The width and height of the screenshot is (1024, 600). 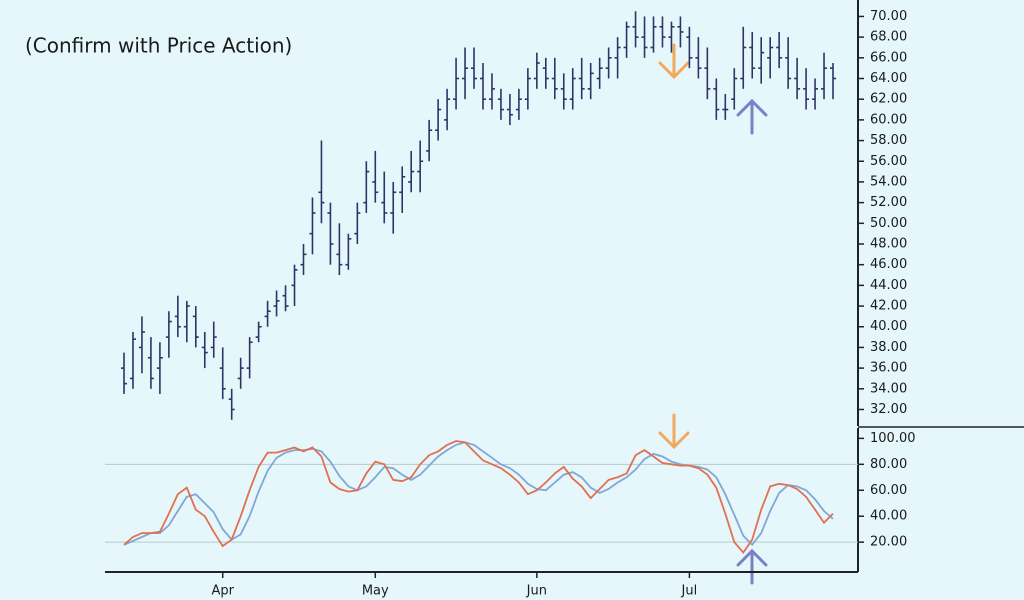 What do you see at coordinates (888, 542) in the screenshot?
I see `y-tick-label: 20.00` at bounding box center [888, 542].